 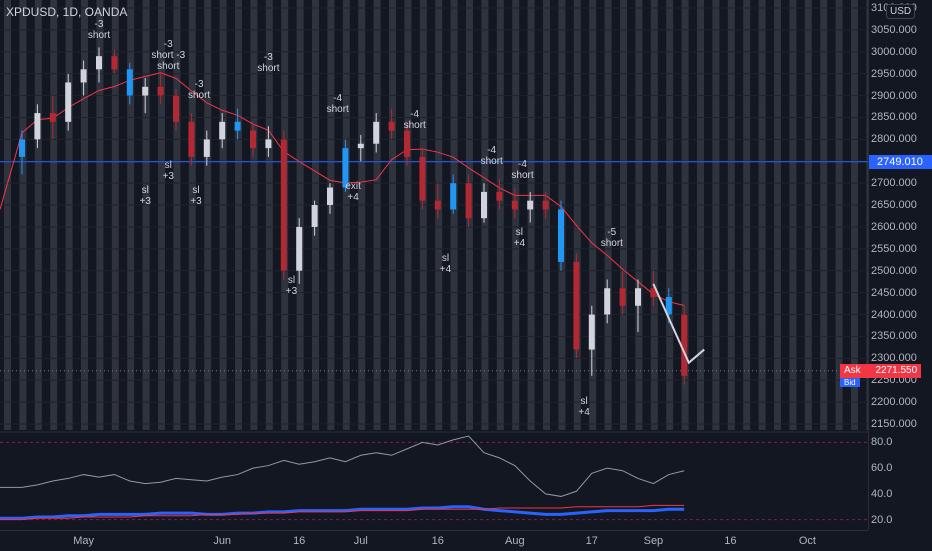 What do you see at coordinates (894, 314) in the screenshot?
I see `price-tick-label: 2400.000` at bounding box center [894, 314].